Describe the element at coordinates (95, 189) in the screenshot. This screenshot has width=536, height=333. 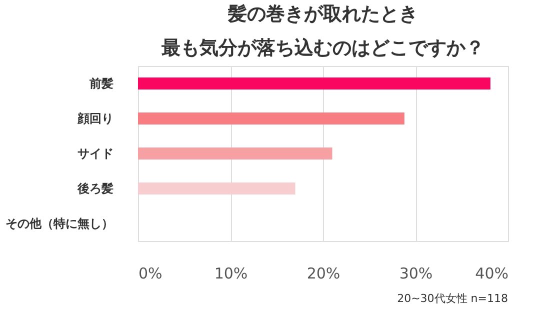
I see `y-tick-label: 後ろ髪` at that location.